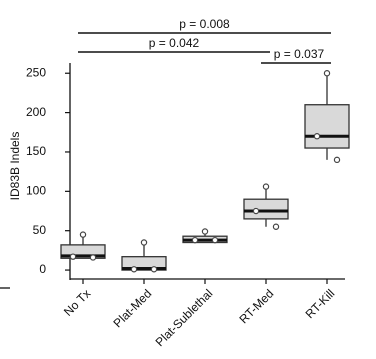  Describe the element at coordinates (40, 230) in the screenshot. I see `y-tick-label: 50` at that location.